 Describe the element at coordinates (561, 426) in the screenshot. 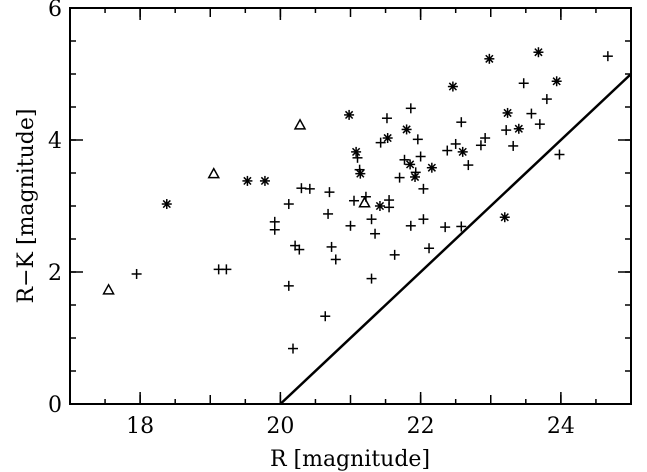

I see `x-tick-label: 24` at that location.